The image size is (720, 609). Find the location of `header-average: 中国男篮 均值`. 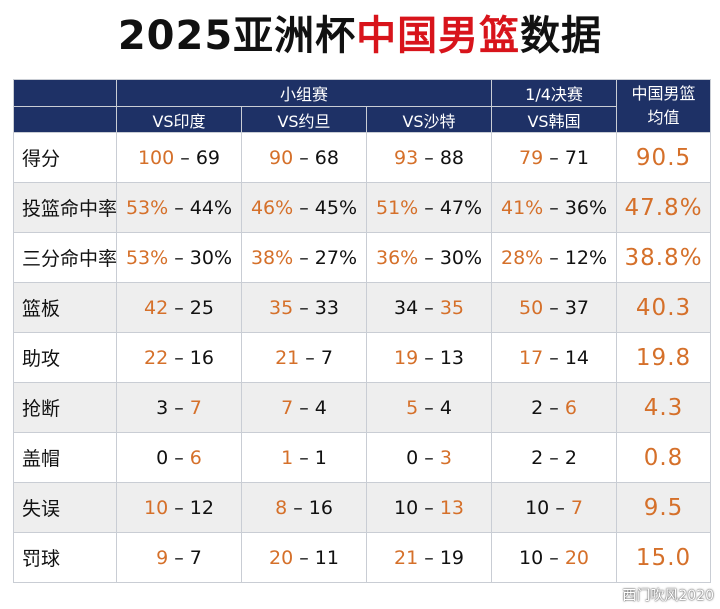

header-average: 中国男篮 均值 is located at coordinates (664, 106).